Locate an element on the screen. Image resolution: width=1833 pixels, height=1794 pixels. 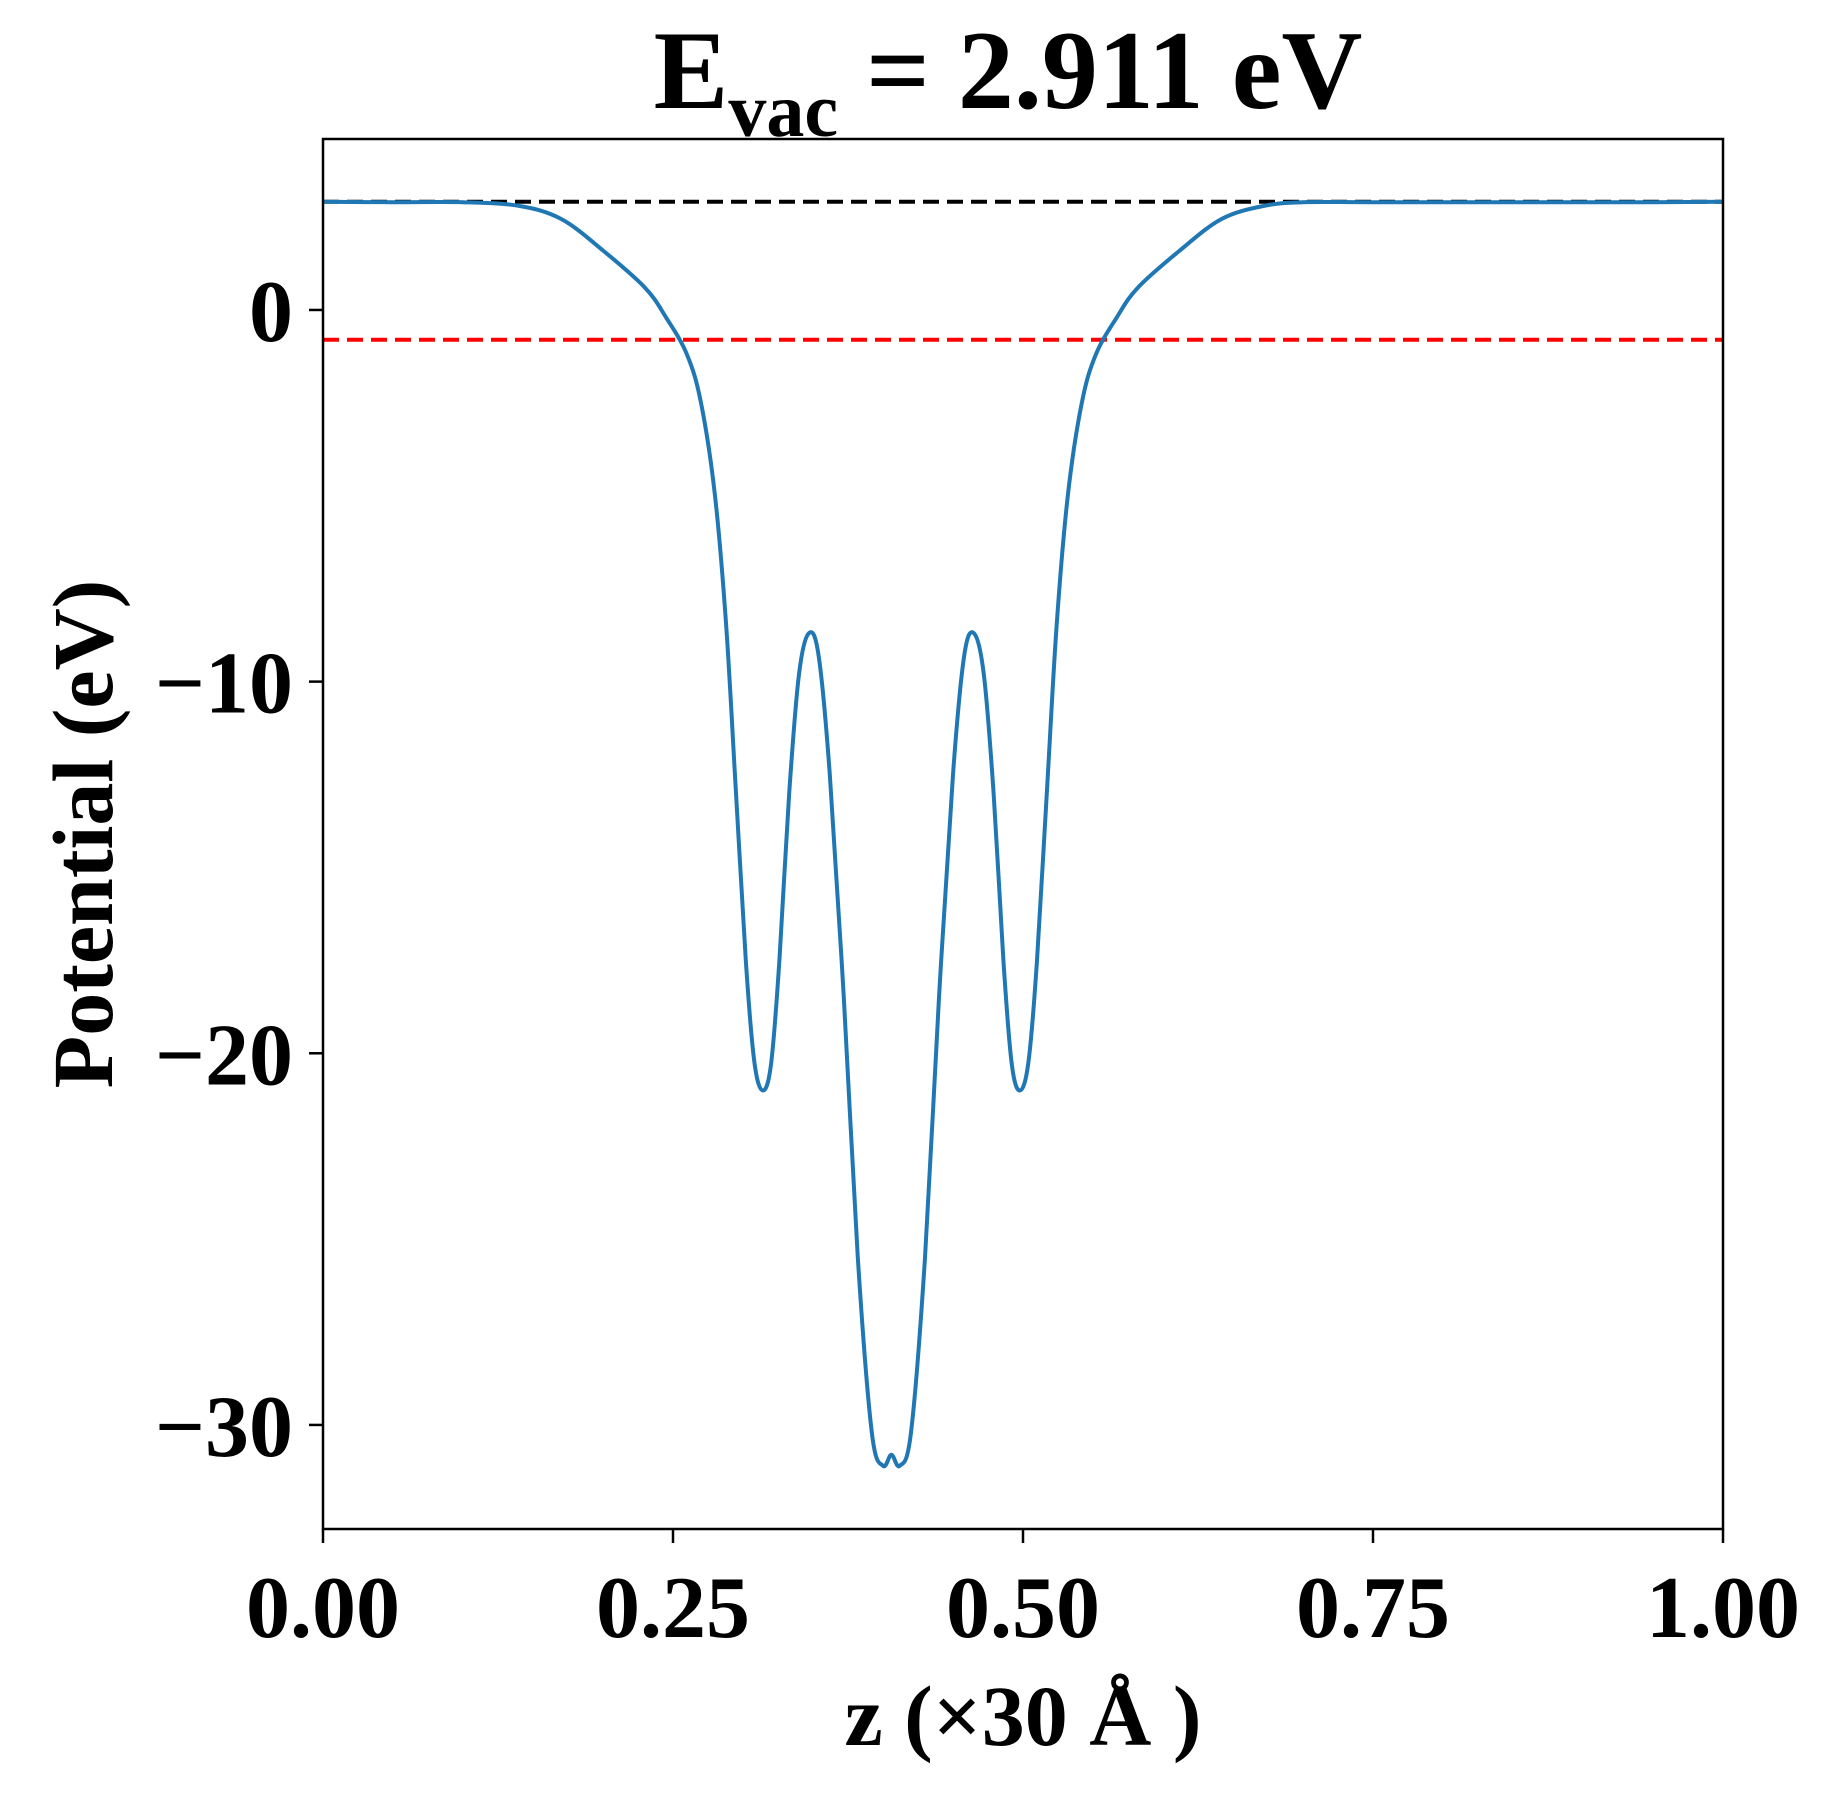
title-rest: = 2.911 eV is located at coordinates (1100, 71).